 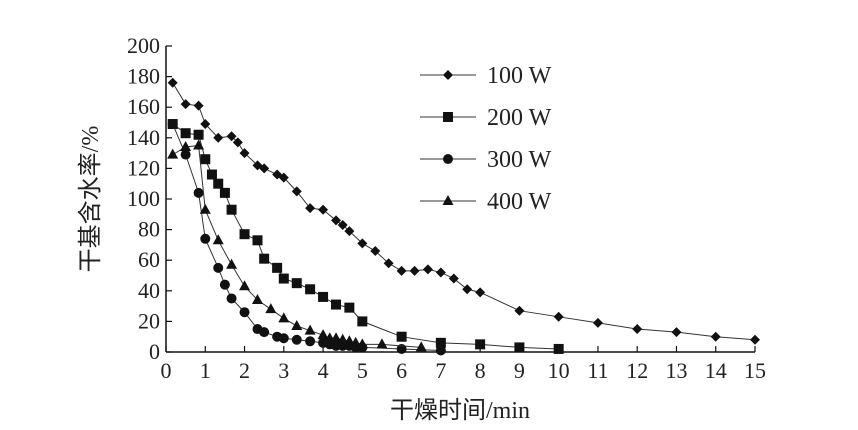 I want to click on legend-item: 200 W, so click(x=486, y=118).